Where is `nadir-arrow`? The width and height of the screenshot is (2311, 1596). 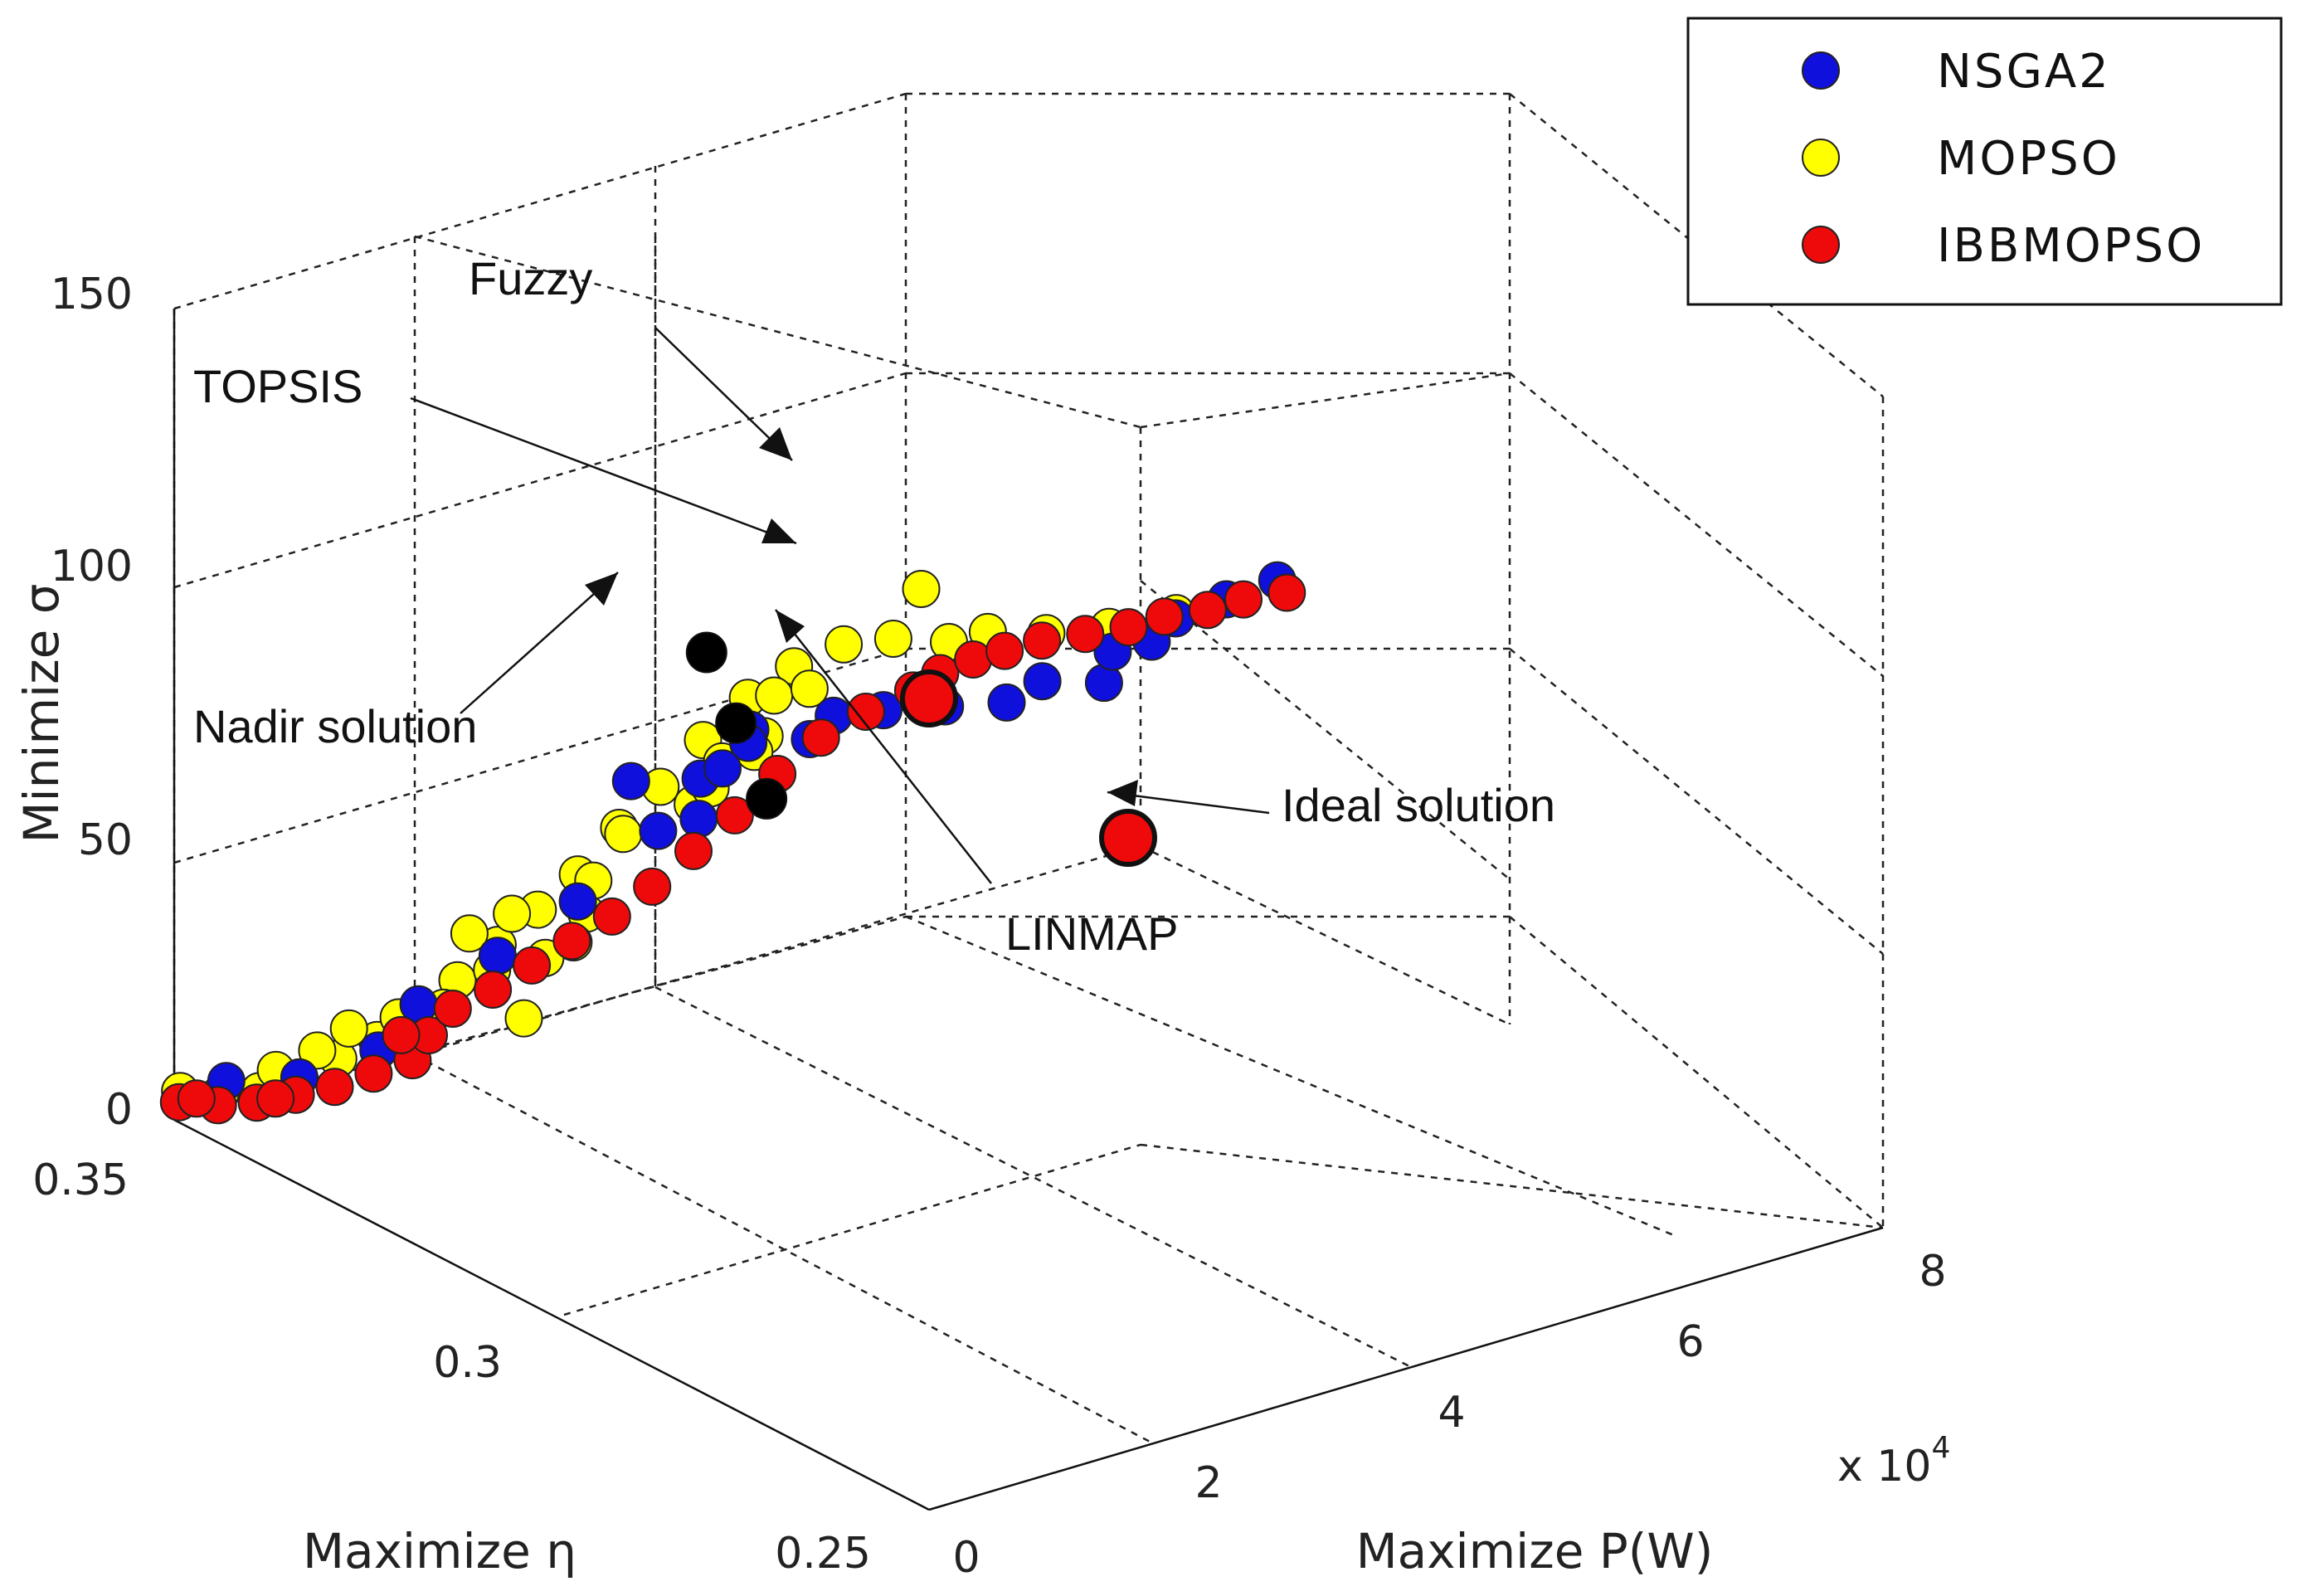 nadir-arrow is located at coordinates (539, 643).